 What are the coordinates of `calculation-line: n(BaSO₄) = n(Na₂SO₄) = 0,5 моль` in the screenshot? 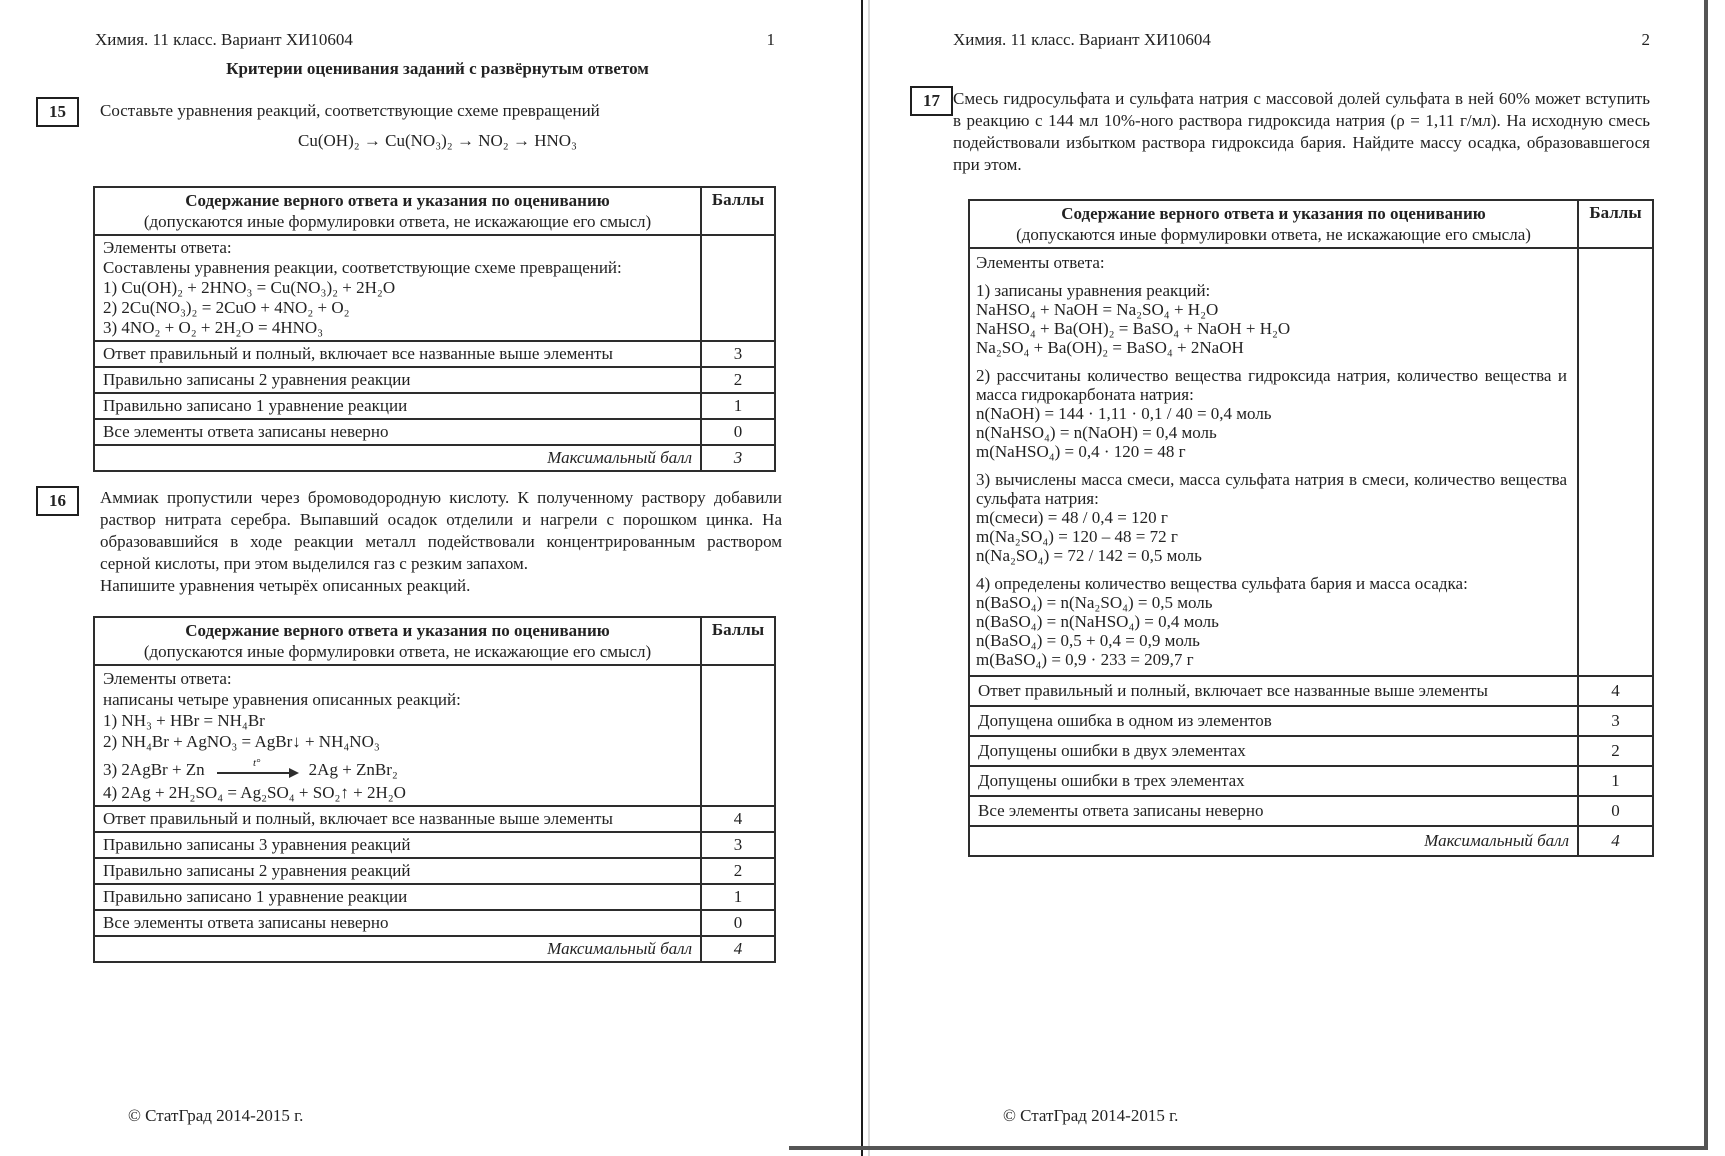 It's located at (1094, 602).